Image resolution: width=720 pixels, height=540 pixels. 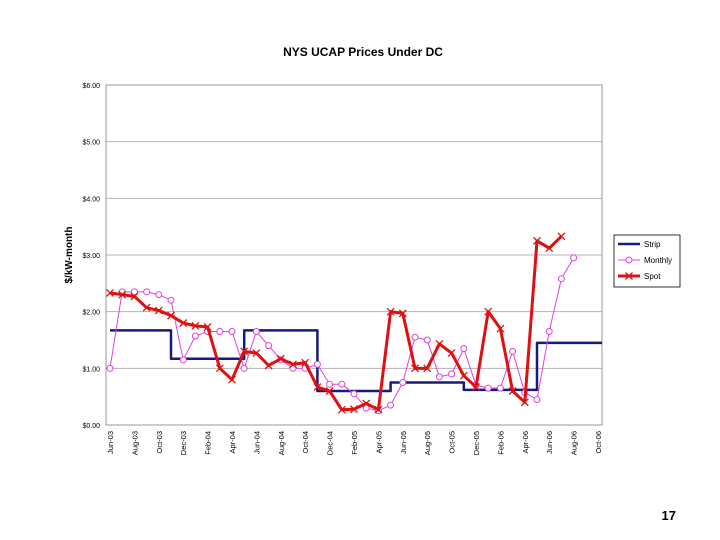 What do you see at coordinates (159, 442) in the screenshot?
I see `x-tick-label: Oct-03` at bounding box center [159, 442].